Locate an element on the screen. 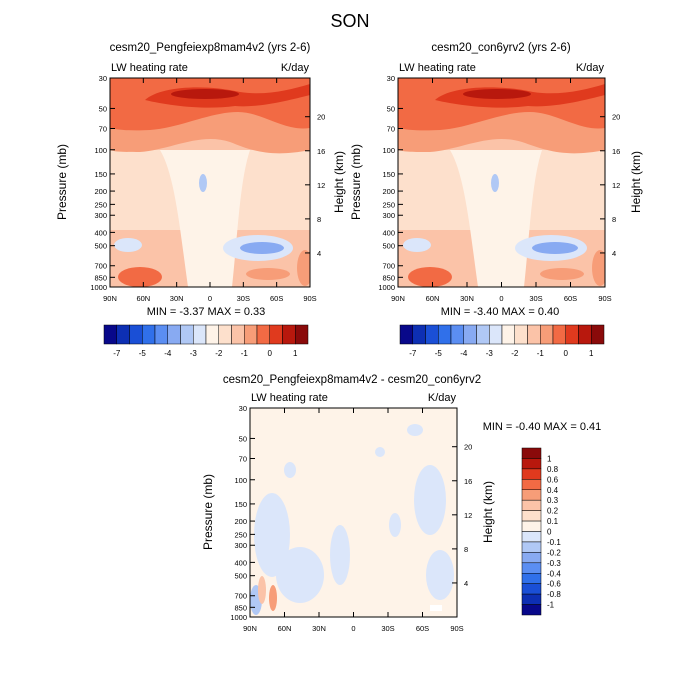 This screenshot has width=700, height=700. panel-ctl-y2label: Height (km) is located at coordinates (636, 182).